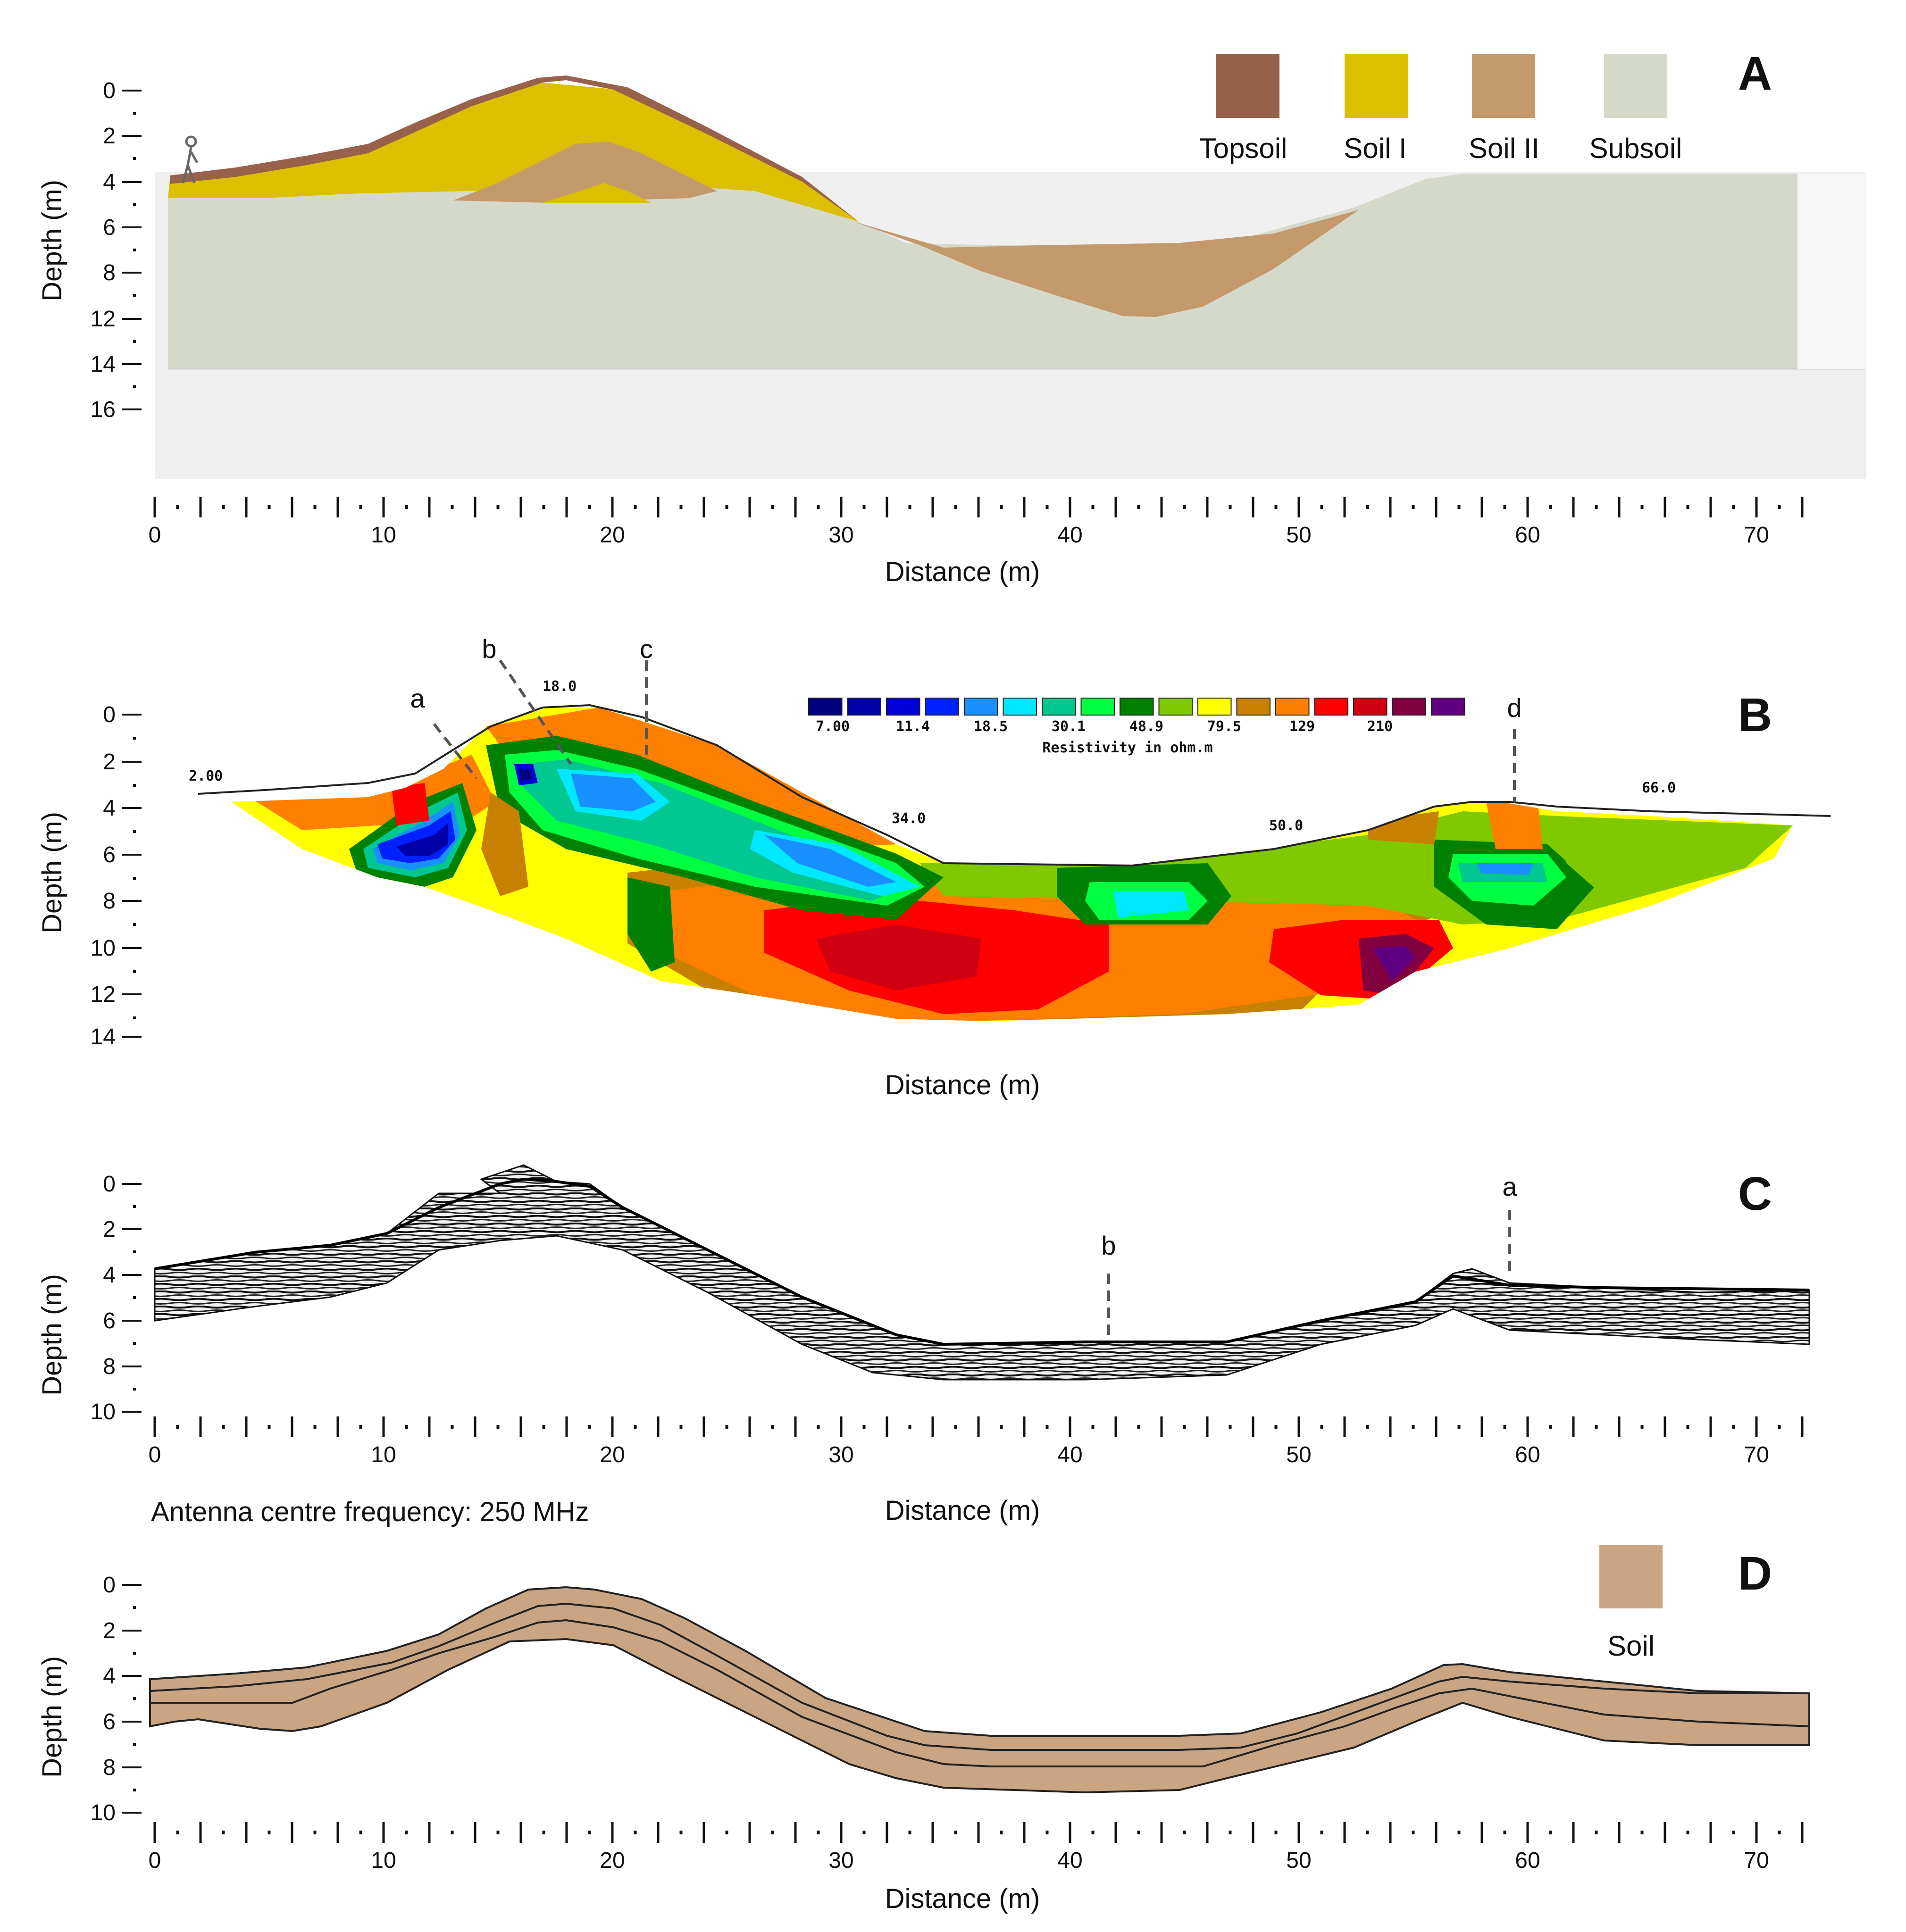 The width and height of the screenshot is (1906, 1932). Describe the element at coordinates (132, 1298) in the screenshot. I see `panel-c-depth-axis` at that location.